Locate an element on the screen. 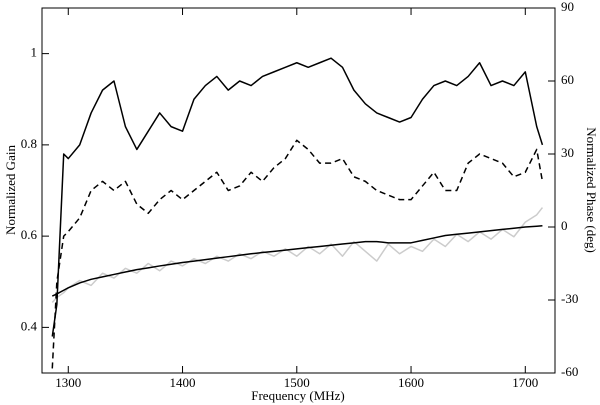  y-axis-title: Normalized Gain is located at coordinates (10, 190).